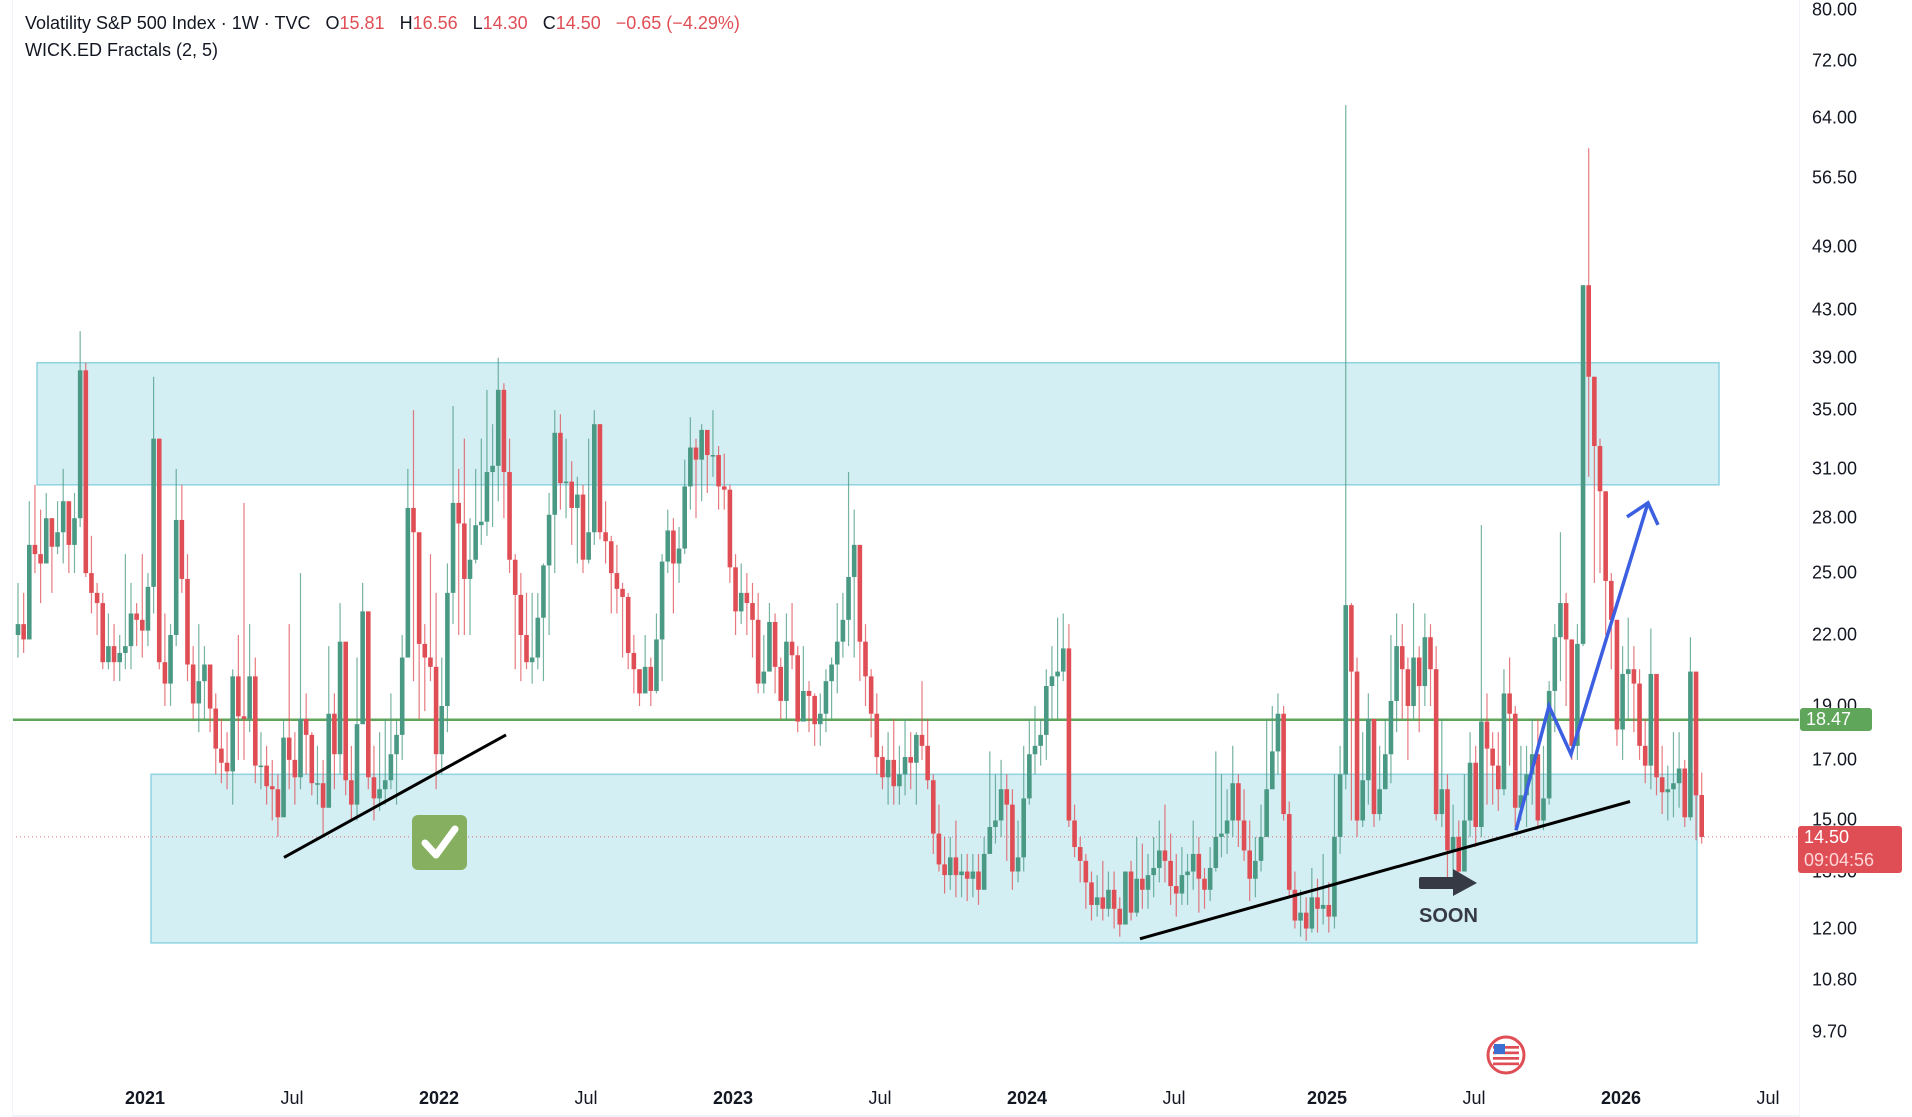 Image resolution: width=1912 pixels, height=1117 pixels. I want to click on time-tick-label: 2026, so click(1621, 1098).